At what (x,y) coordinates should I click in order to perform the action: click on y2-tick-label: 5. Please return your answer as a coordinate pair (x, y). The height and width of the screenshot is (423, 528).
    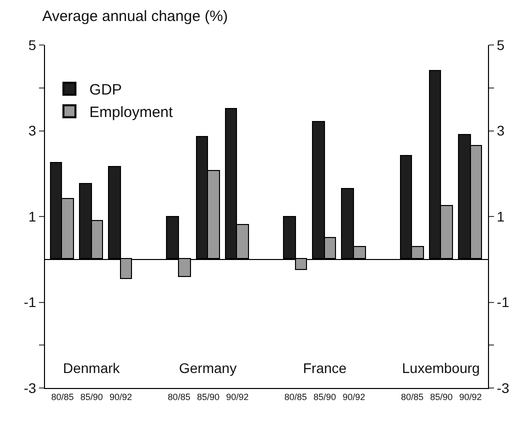
    Looking at the image, I should click on (500, 44).